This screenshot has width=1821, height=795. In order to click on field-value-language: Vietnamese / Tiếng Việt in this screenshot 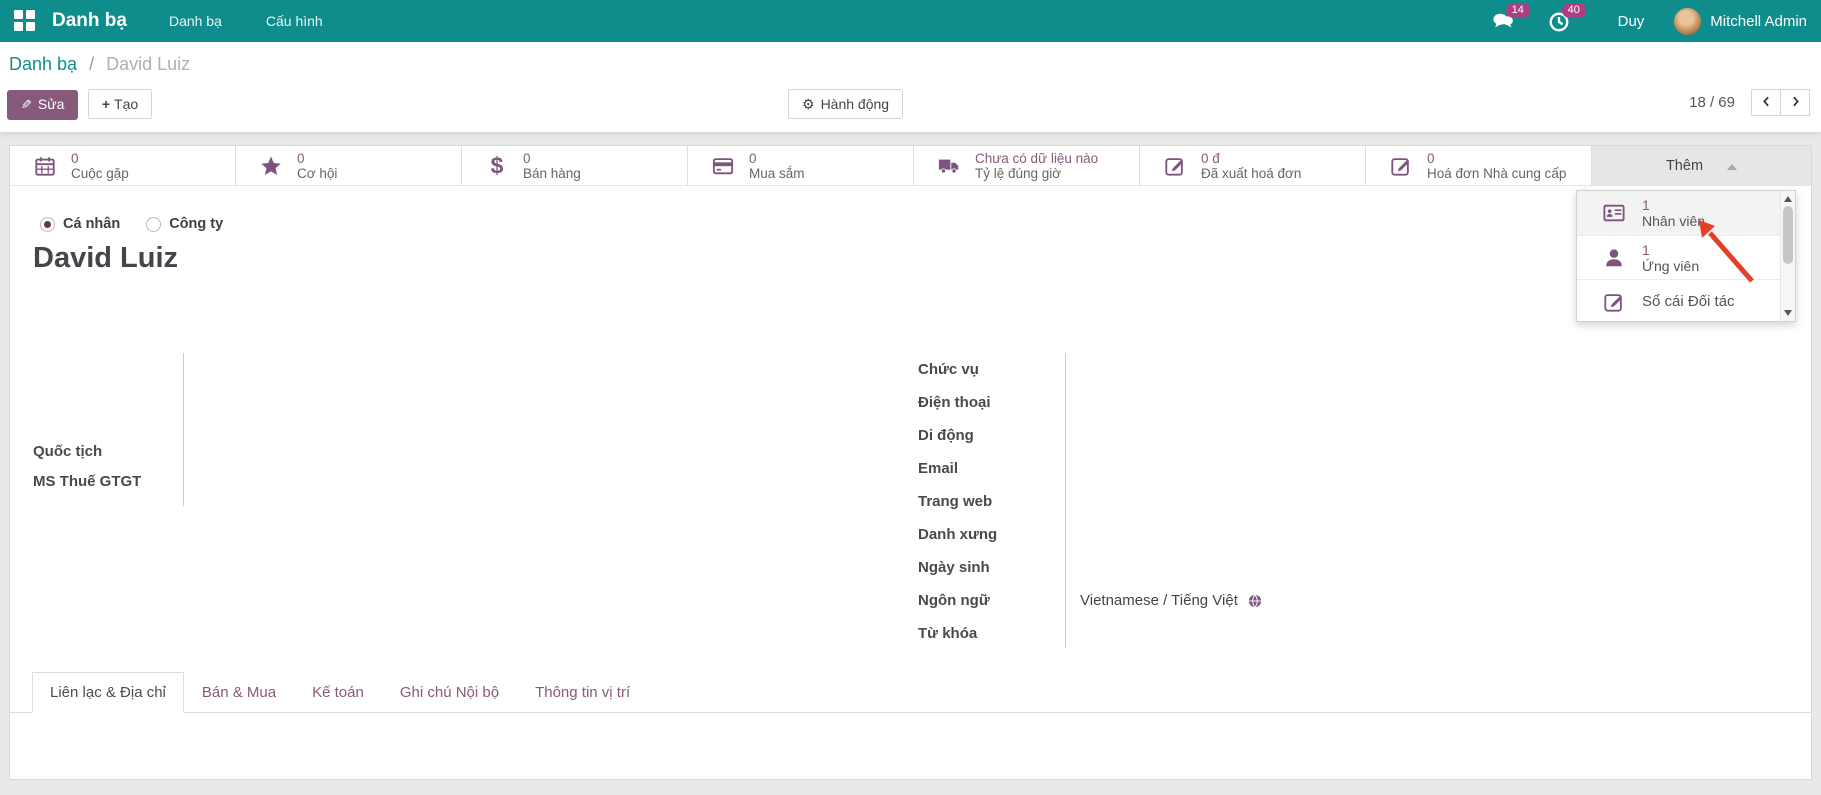, I will do `click(1283, 600)`.